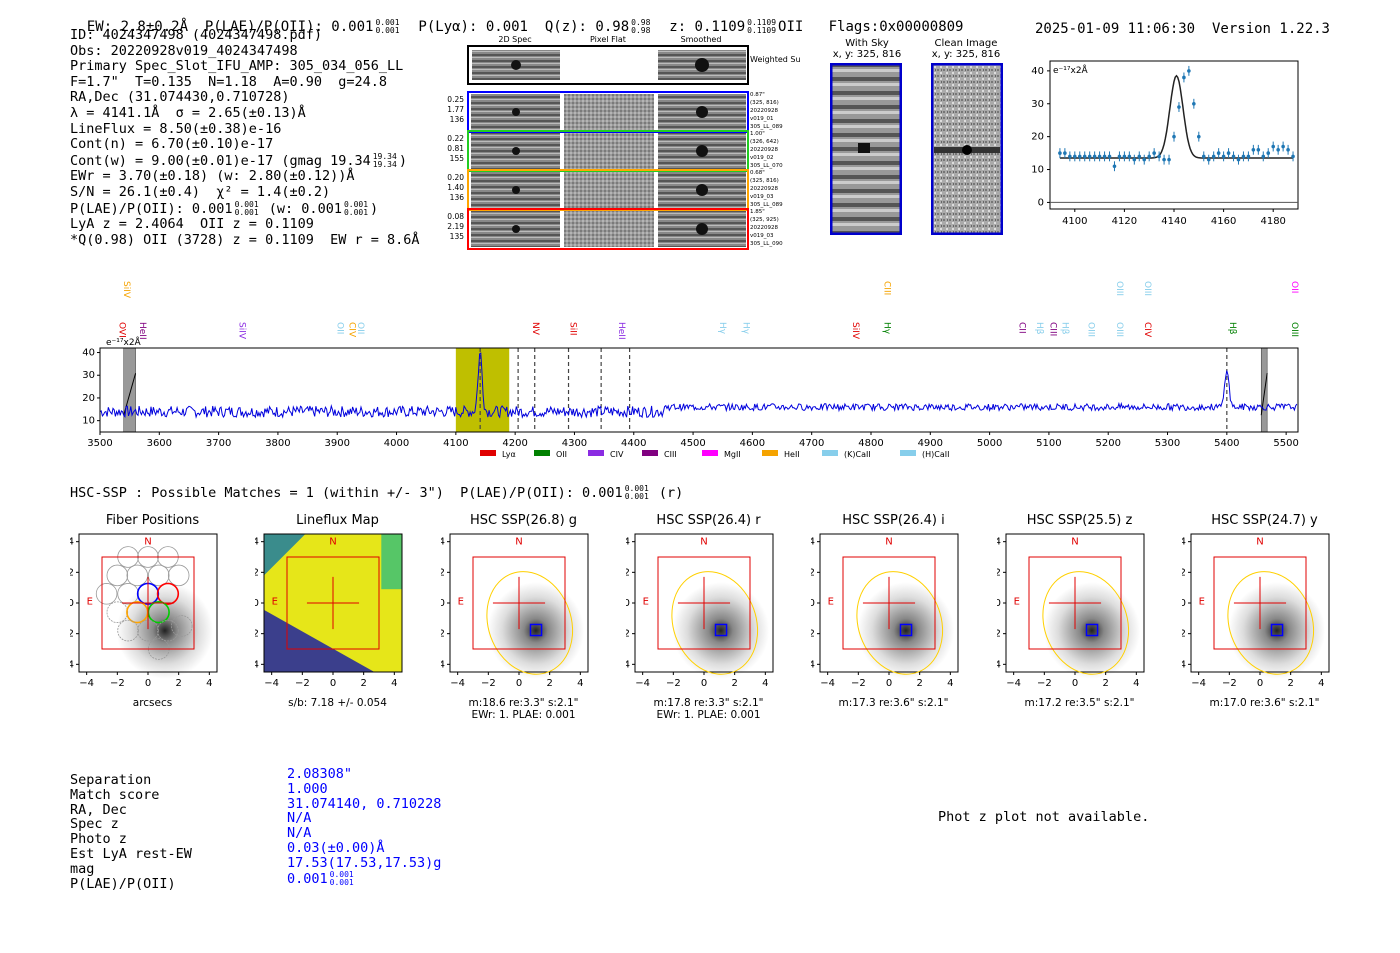 This screenshot has height=953, width=1400. Describe the element at coordinates (88, 375) in the screenshot. I see `spectrum-ytick-label: 30` at that location.